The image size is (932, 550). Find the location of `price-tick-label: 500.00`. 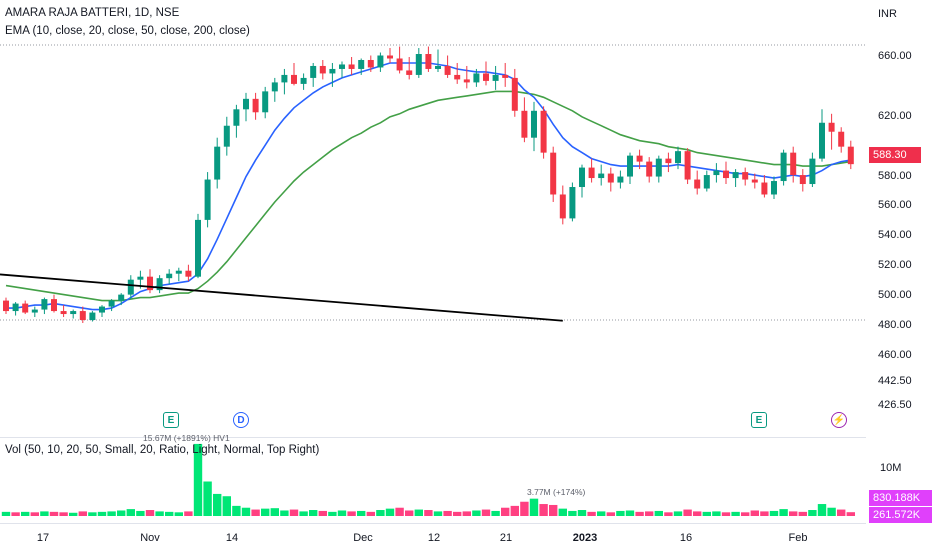

price-tick-label: 500.00 is located at coordinates (895, 295).